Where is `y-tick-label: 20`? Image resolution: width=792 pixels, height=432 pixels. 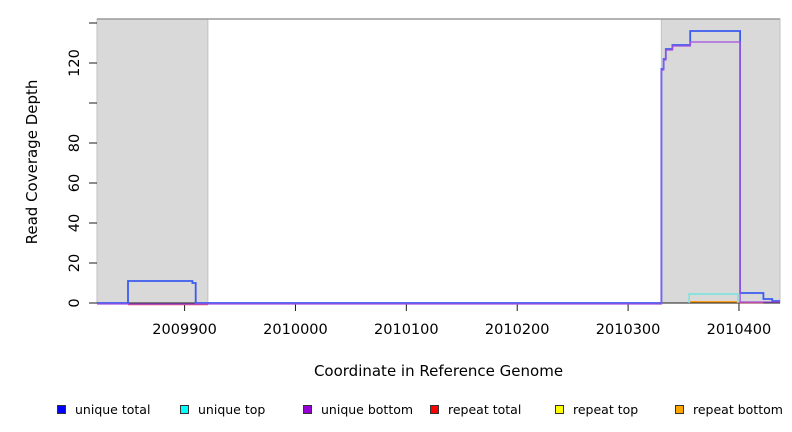 y-tick-label: 20 is located at coordinates (75, 263).